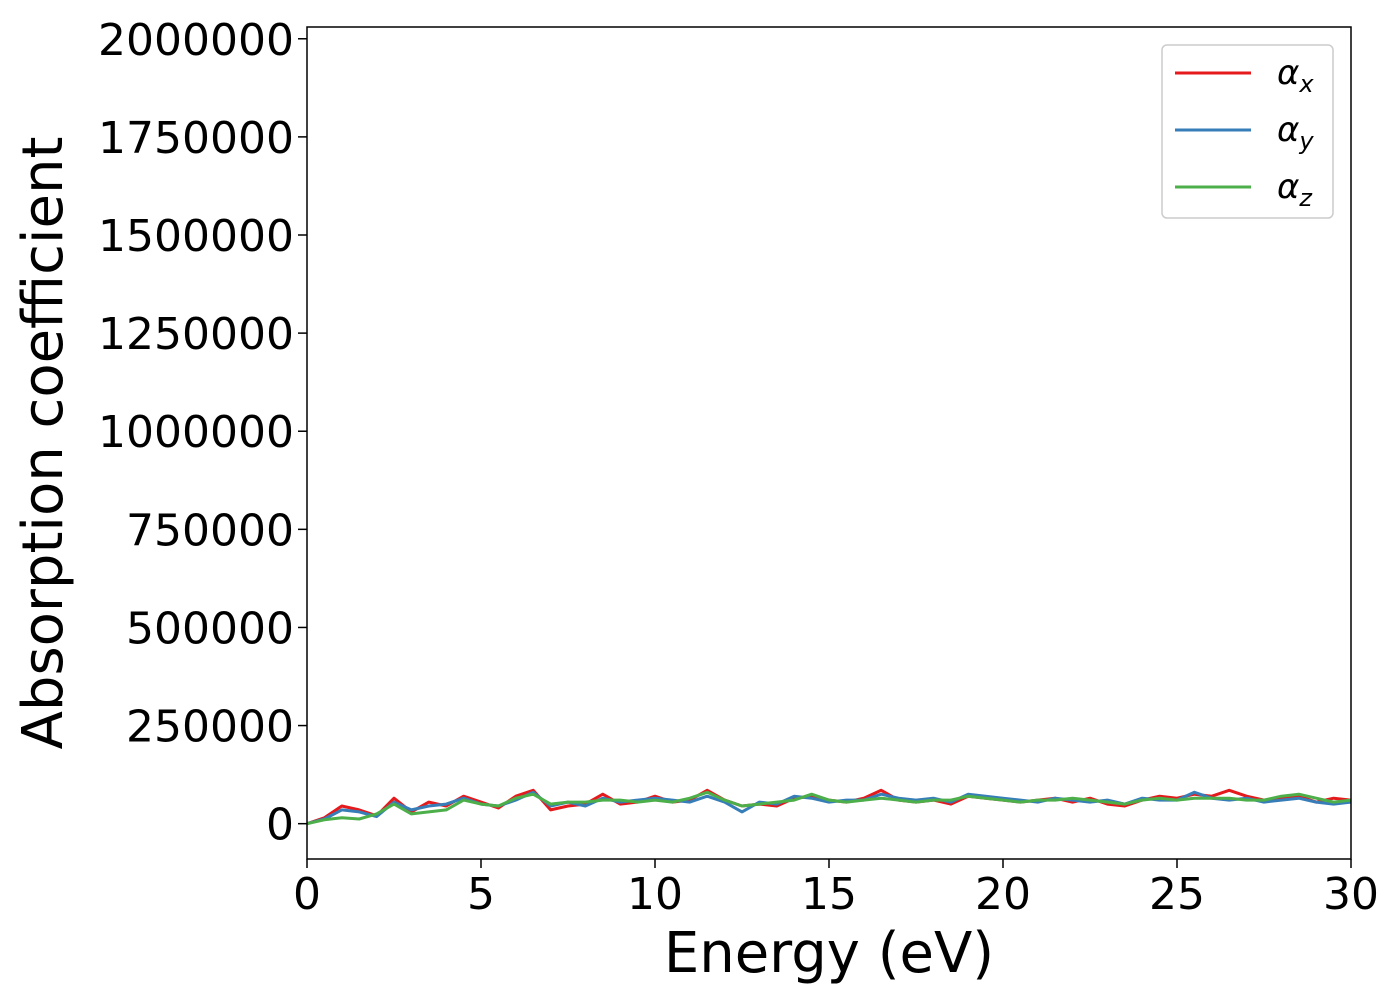 The width and height of the screenshot is (1400, 1000). Describe the element at coordinates (210, 727) in the screenshot. I see `y-tick-label: 250000` at that location.